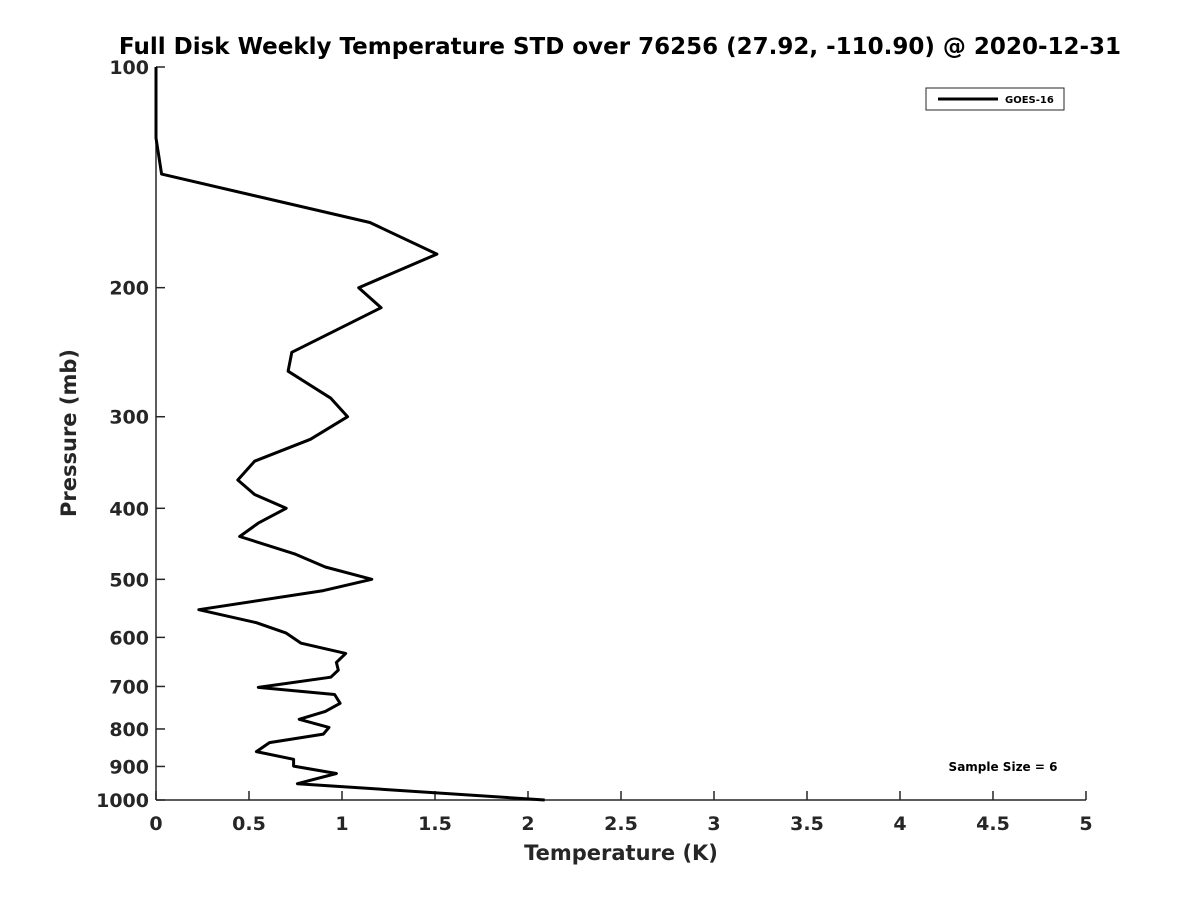 The image size is (1200, 900). What do you see at coordinates (993, 824) in the screenshot?
I see `x-tick-label: 4.5` at bounding box center [993, 824].